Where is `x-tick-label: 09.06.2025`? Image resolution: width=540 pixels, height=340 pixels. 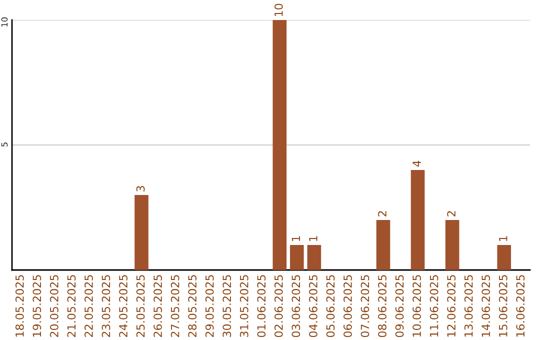
x-tick-label: 09.06.2025 is located at coordinates (399, 306).